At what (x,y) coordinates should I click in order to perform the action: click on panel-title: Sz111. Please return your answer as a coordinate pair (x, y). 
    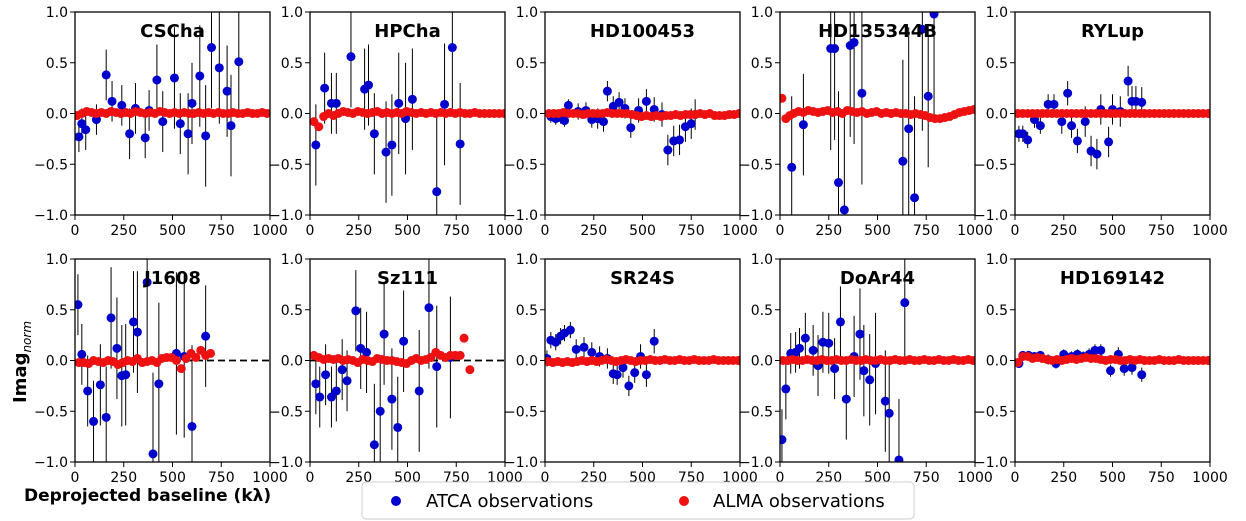
    Looking at the image, I should click on (407, 278).